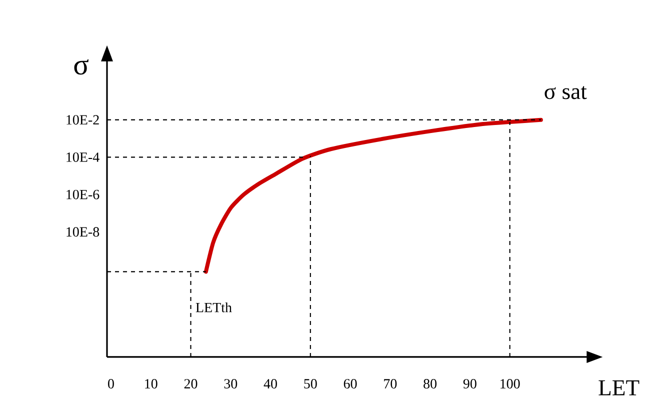 The image size is (661, 416). I want to click on x-tick-label: 70, so click(390, 383).